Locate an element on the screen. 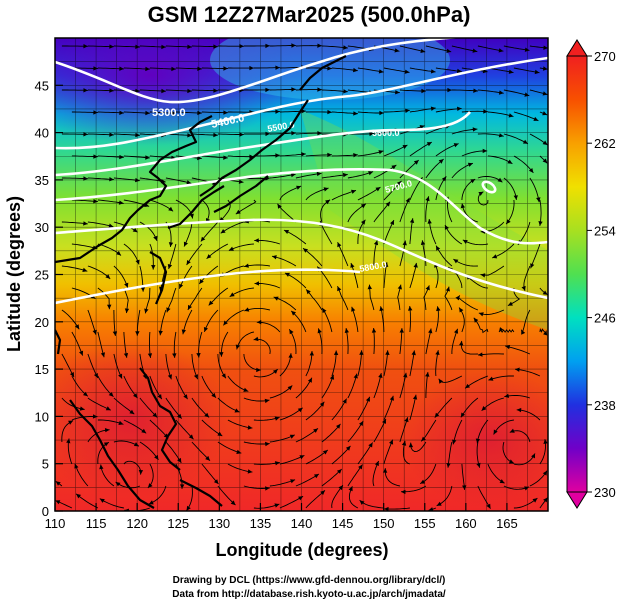  x-tick-label: 155 is located at coordinates (425, 523).